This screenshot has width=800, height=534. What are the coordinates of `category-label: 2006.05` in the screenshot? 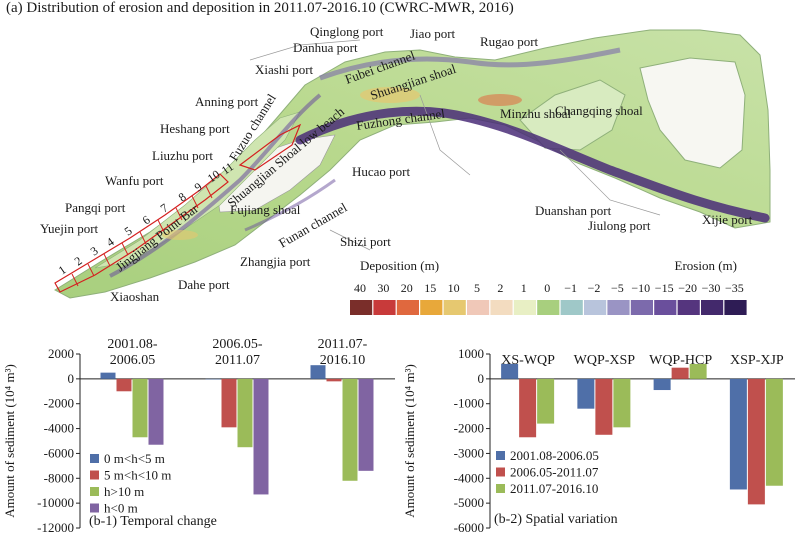 It's located at (133, 360).